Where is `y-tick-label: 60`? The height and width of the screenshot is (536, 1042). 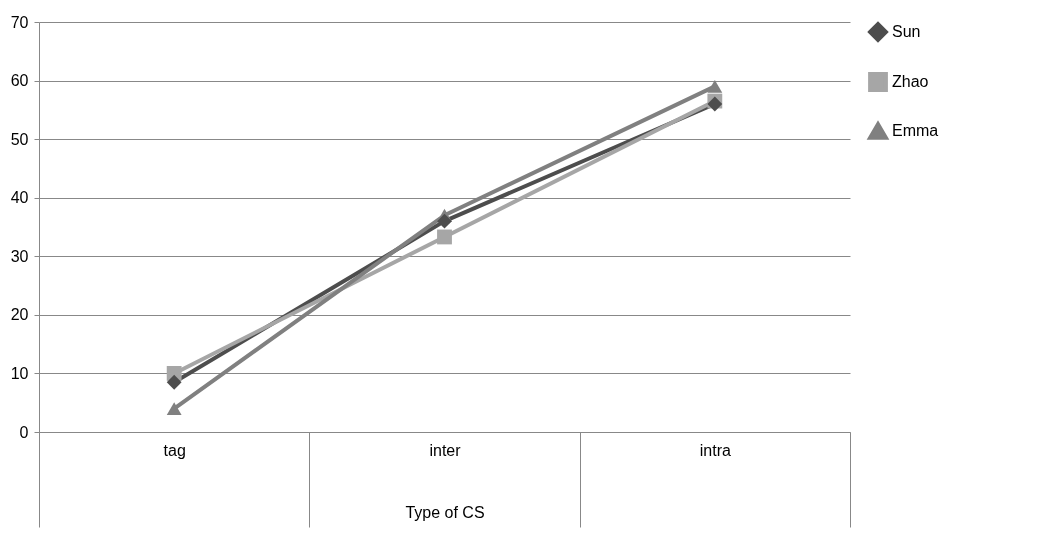
y-tick-label: 60 is located at coordinates (19, 81).